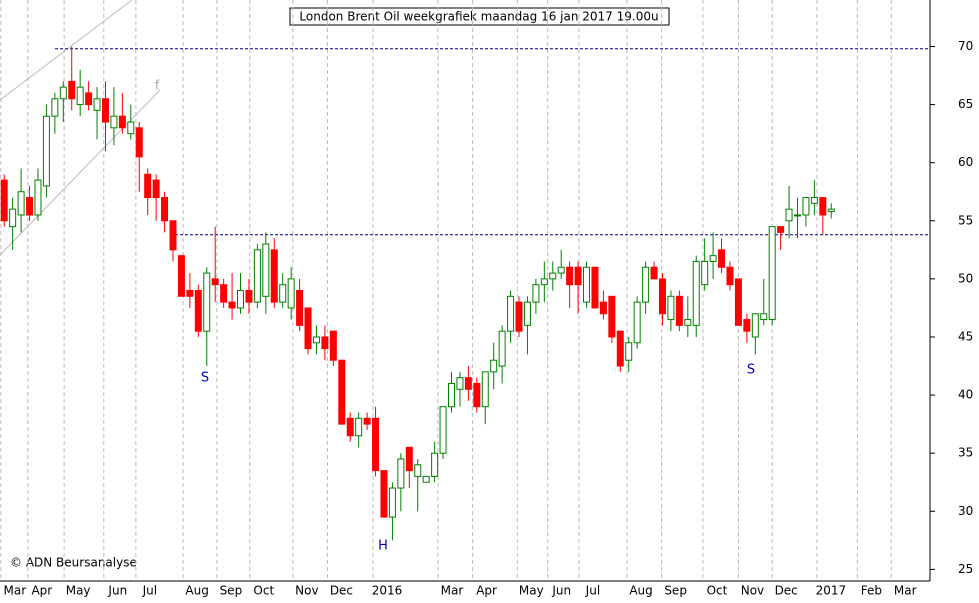  What do you see at coordinates (66, 50) in the screenshot?
I see `channel-line` at bounding box center [66, 50].